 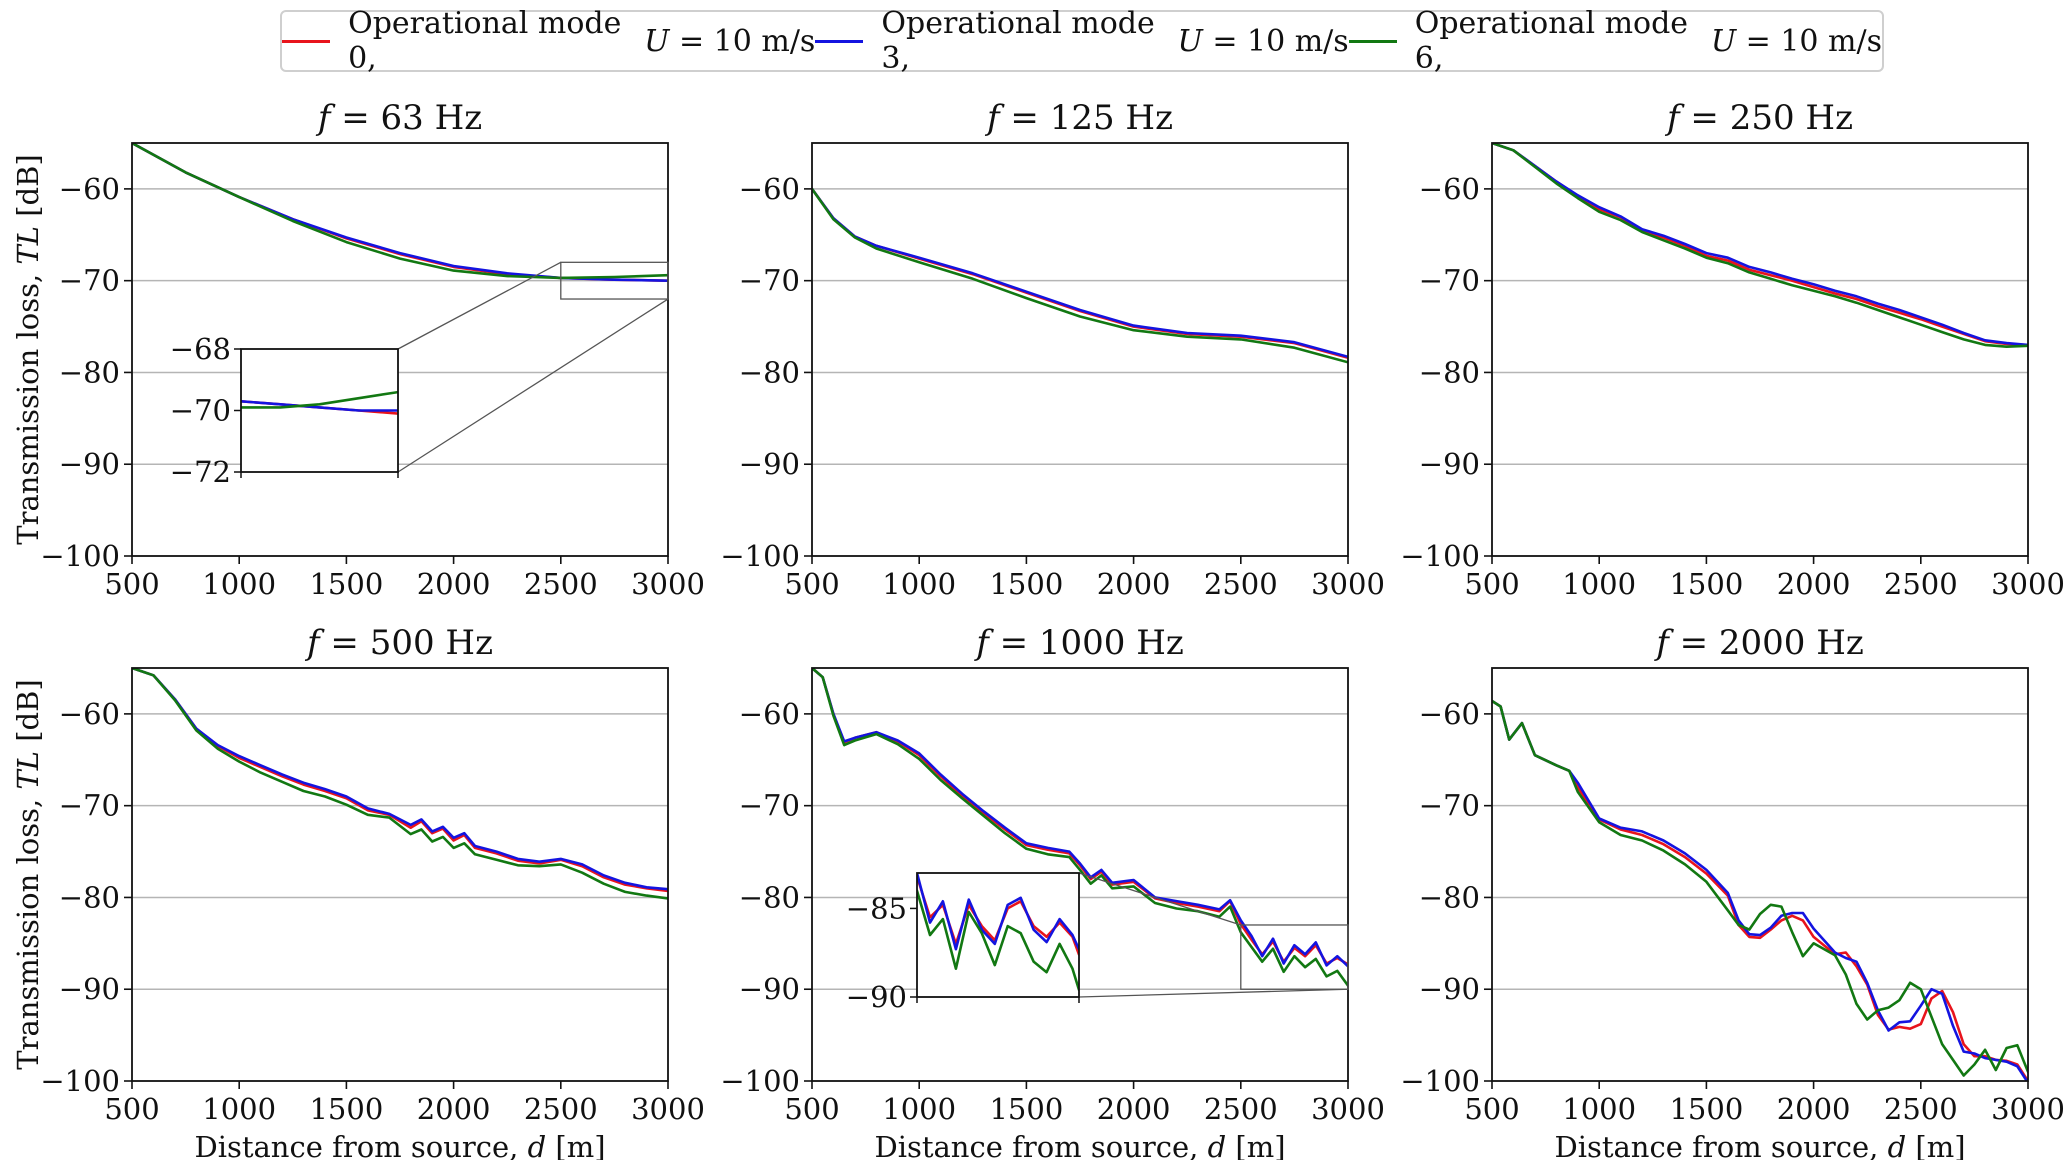 What do you see at coordinates (346, 584) in the screenshot?
I see `panel-1-xtick-label: 1500` at bounding box center [346, 584].